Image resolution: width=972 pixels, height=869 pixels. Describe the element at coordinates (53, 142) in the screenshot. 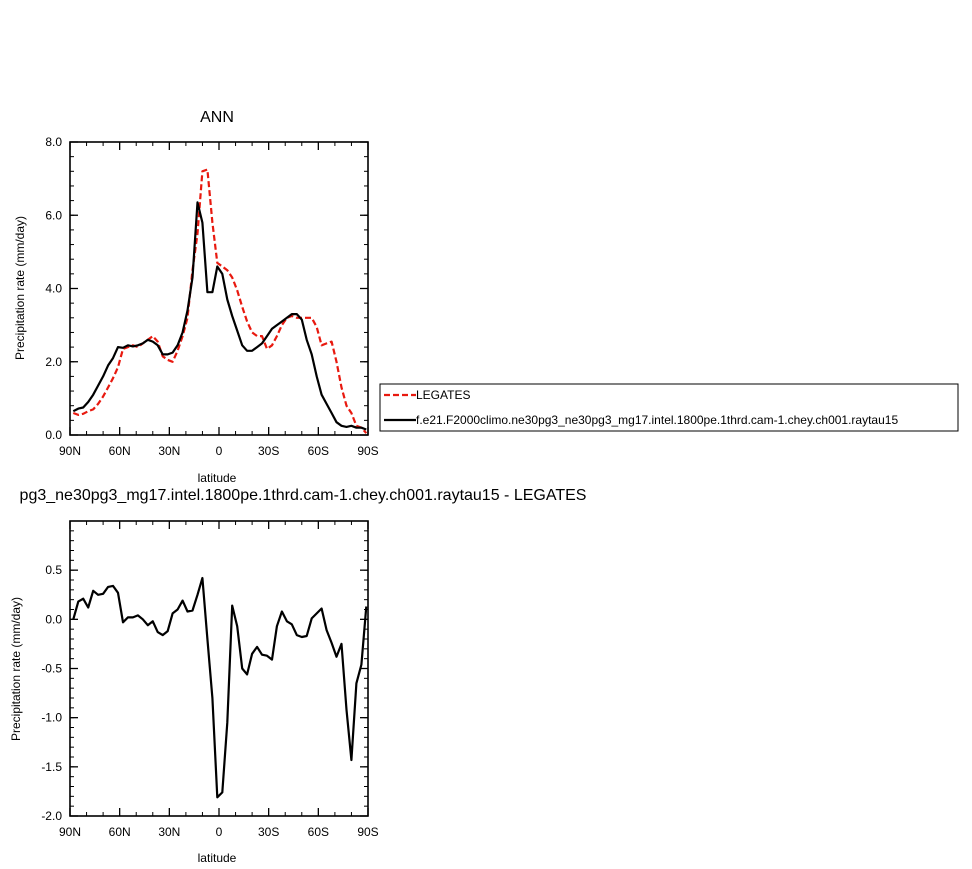

I see `y-tick-label: 8.0` at that location.